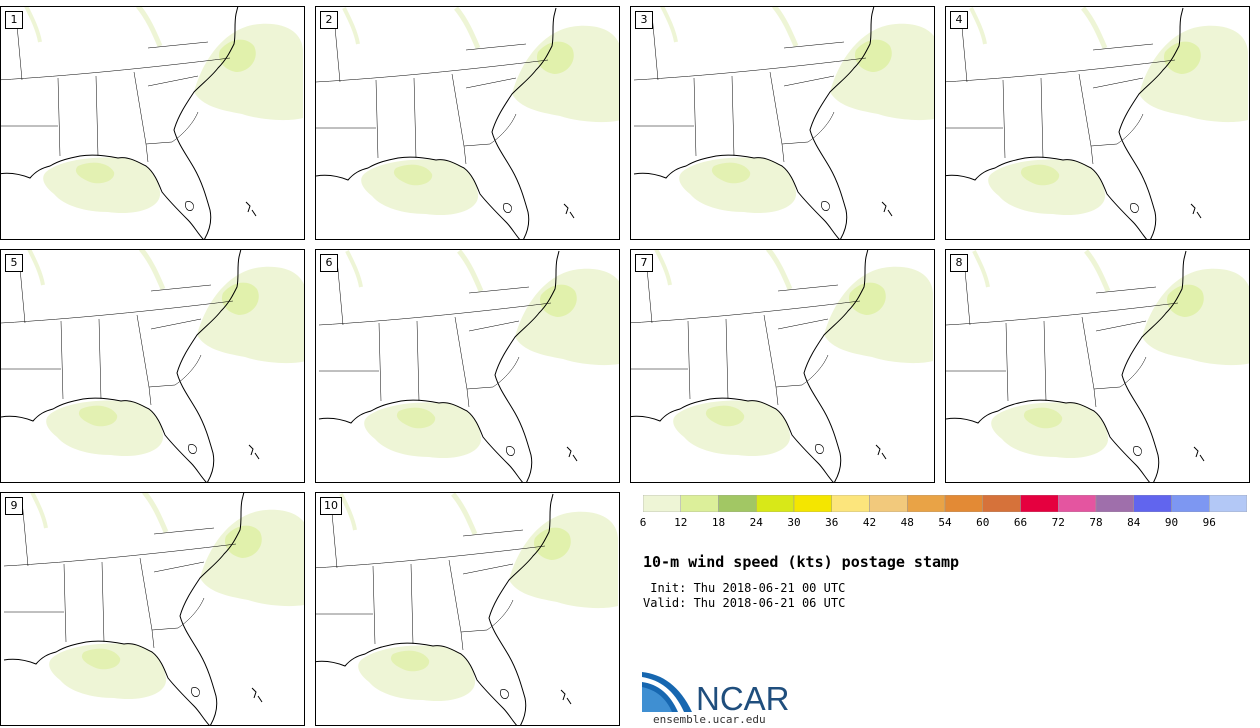 The width and height of the screenshot is (1260, 728). Describe the element at coordinates (945, 522) in the screenshot. I see `colorbar-tick-label: 54` at that location.